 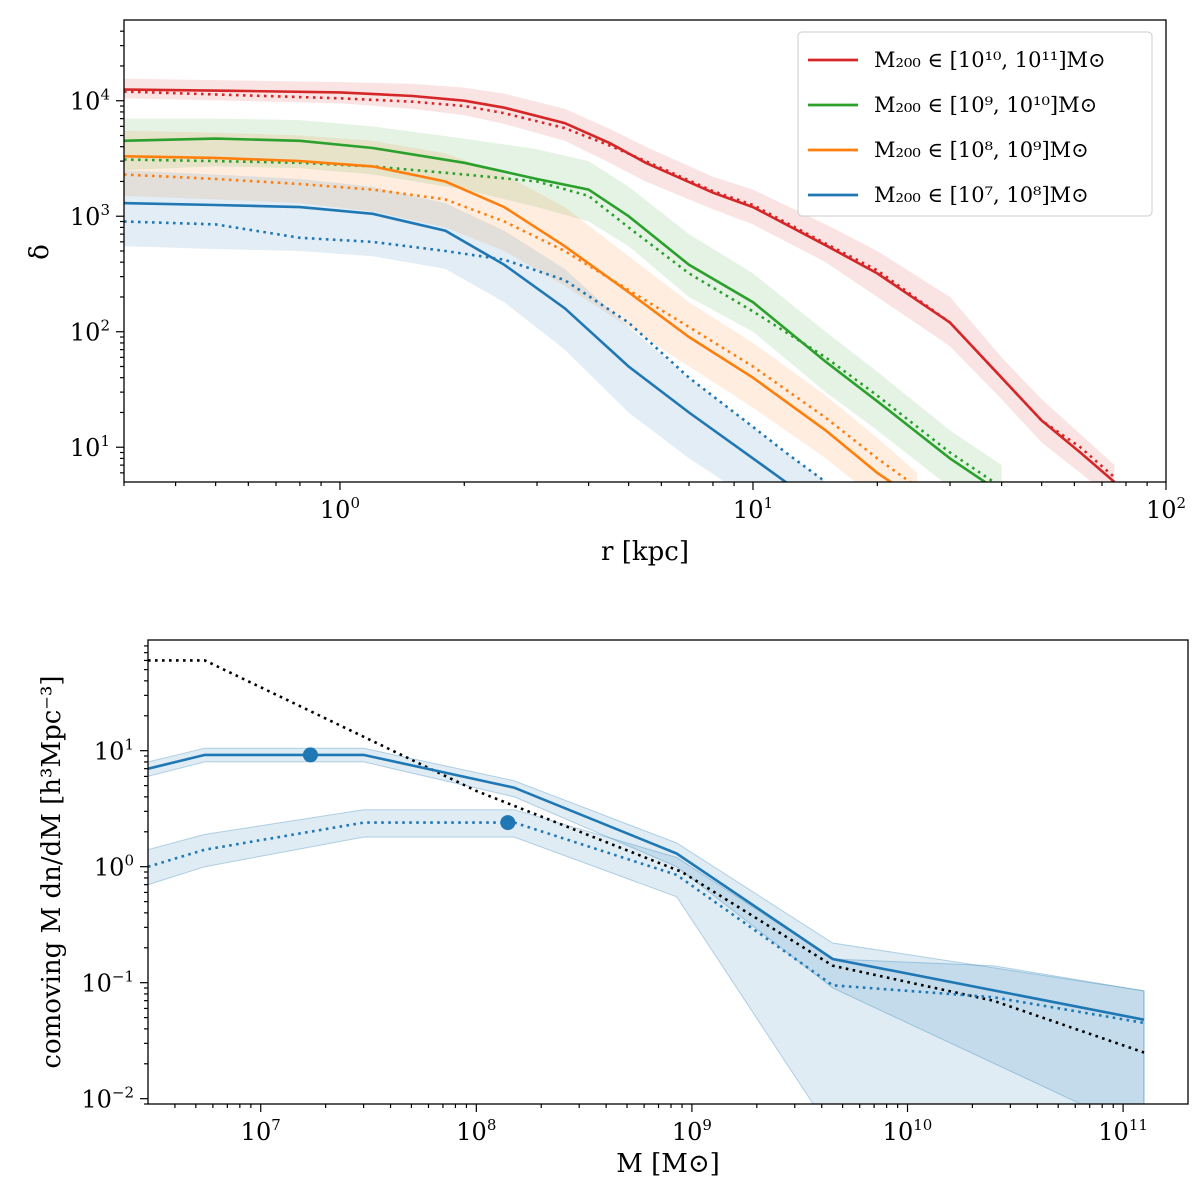 What do you see at coordinates (990, 60) in the screenshot?
I see `legend-label-0: M₂₀₀ ∈ [10¹⁰, 10¹¹]M⊙` at bounding box center [990, 60].